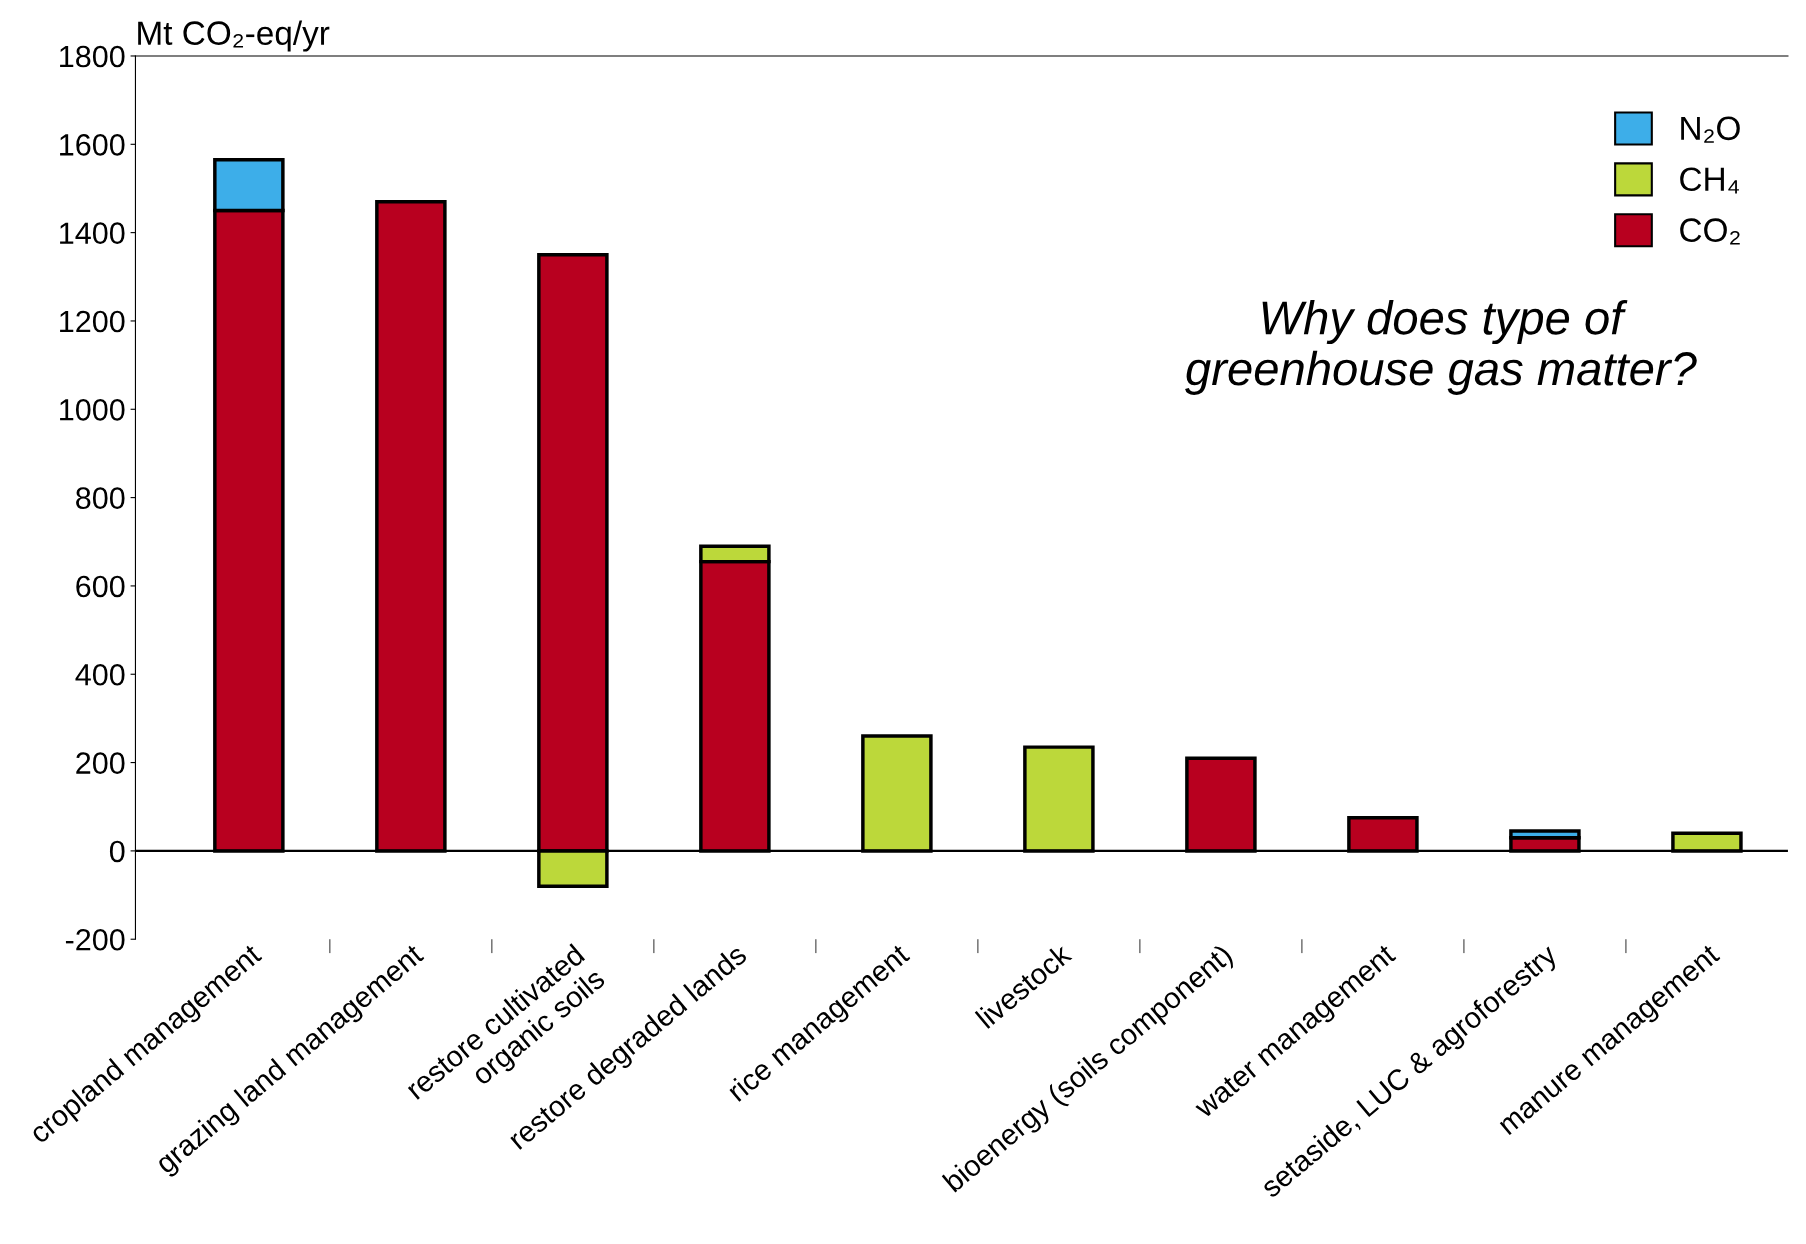 This screenshot has width=1806, height=1244. What do you see at coordinates (1441, 347) in the screenshot?
I see `annotation: Why does type of greenhouse gas matter?` at bounding box center [1441, 347].